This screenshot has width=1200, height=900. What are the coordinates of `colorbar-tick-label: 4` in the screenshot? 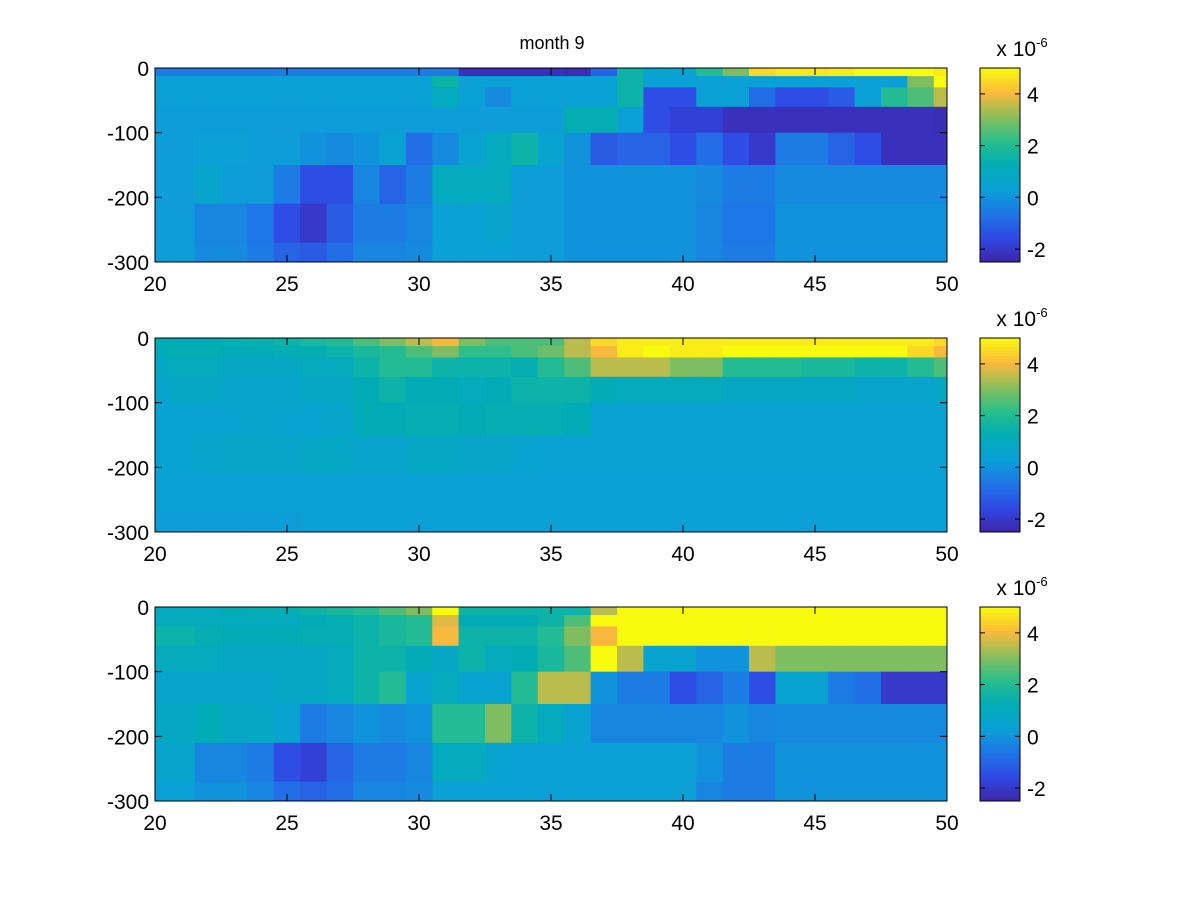 It's located at (1033, 95).